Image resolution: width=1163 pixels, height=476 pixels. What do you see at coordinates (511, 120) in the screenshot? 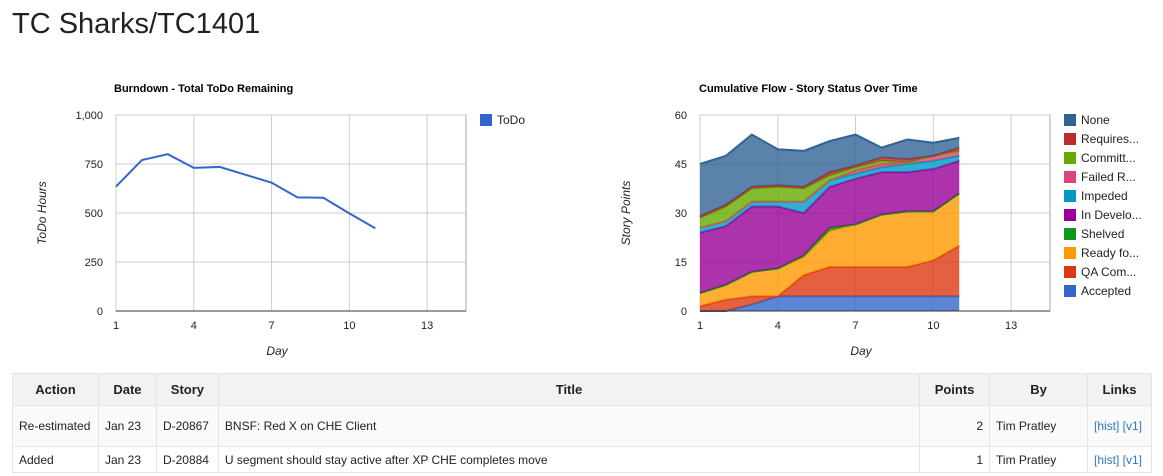
I see `legend-label: ToDo` at bounding box center [511, 120].